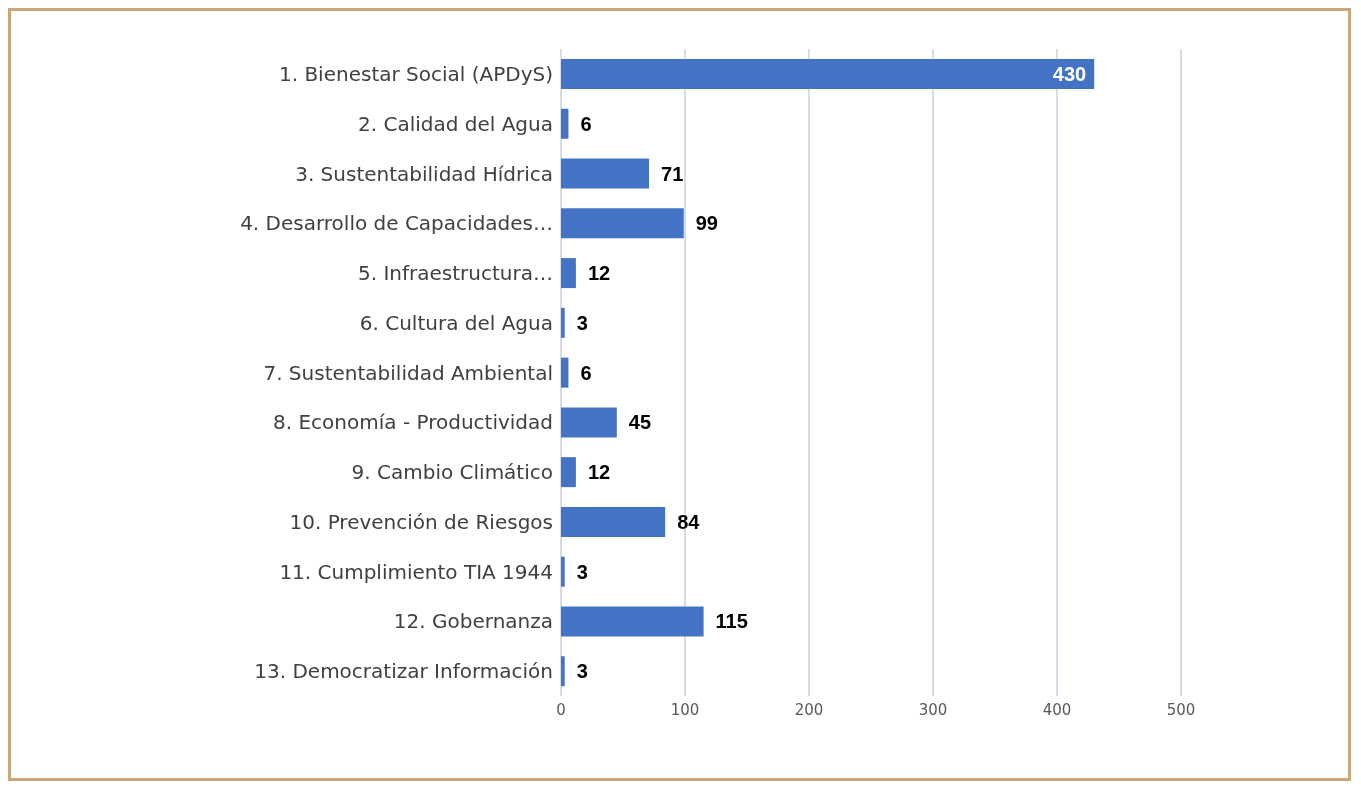 The height and width of the screenshot is (791, 1361). Describe the element at coordinates (707, 223) in the screenshot. I see `data-label: 99` at that location.